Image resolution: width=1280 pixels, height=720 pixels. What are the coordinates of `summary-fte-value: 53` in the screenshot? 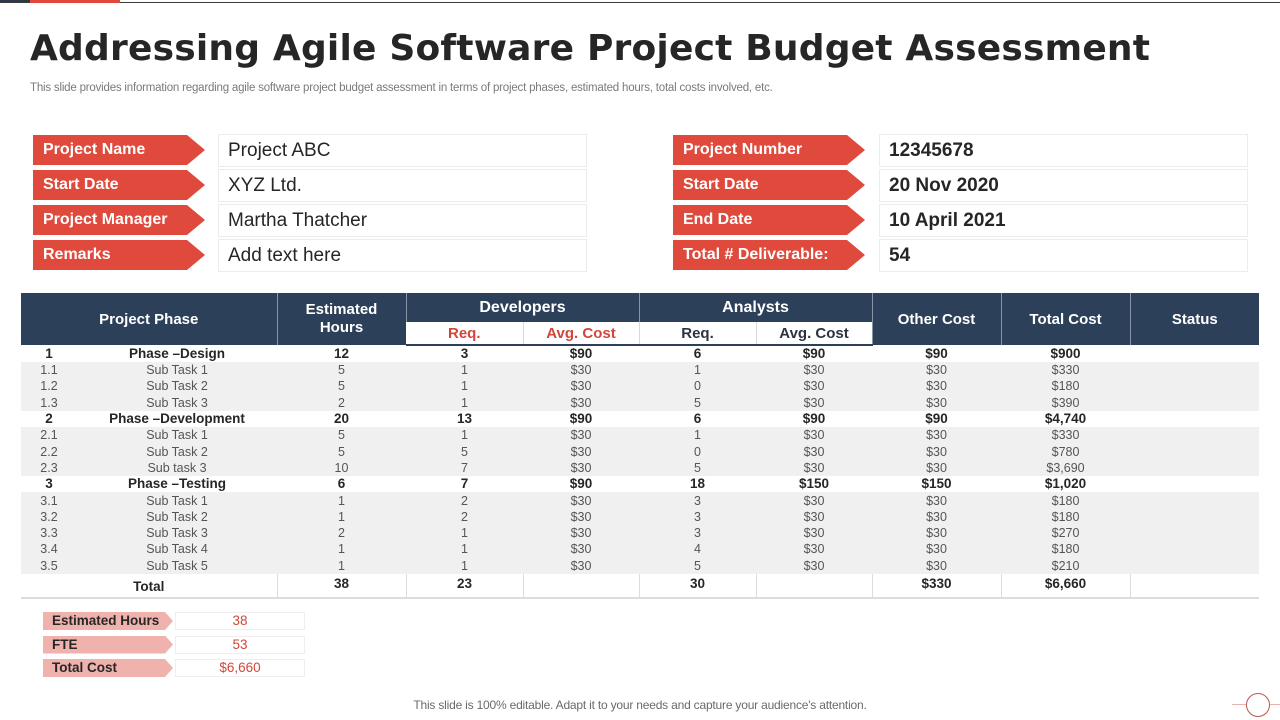 It's located at (240, 644).